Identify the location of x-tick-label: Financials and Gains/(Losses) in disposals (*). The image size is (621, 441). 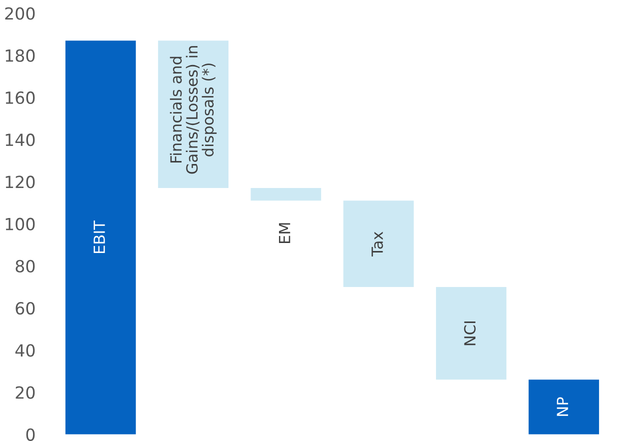
(193, 110).